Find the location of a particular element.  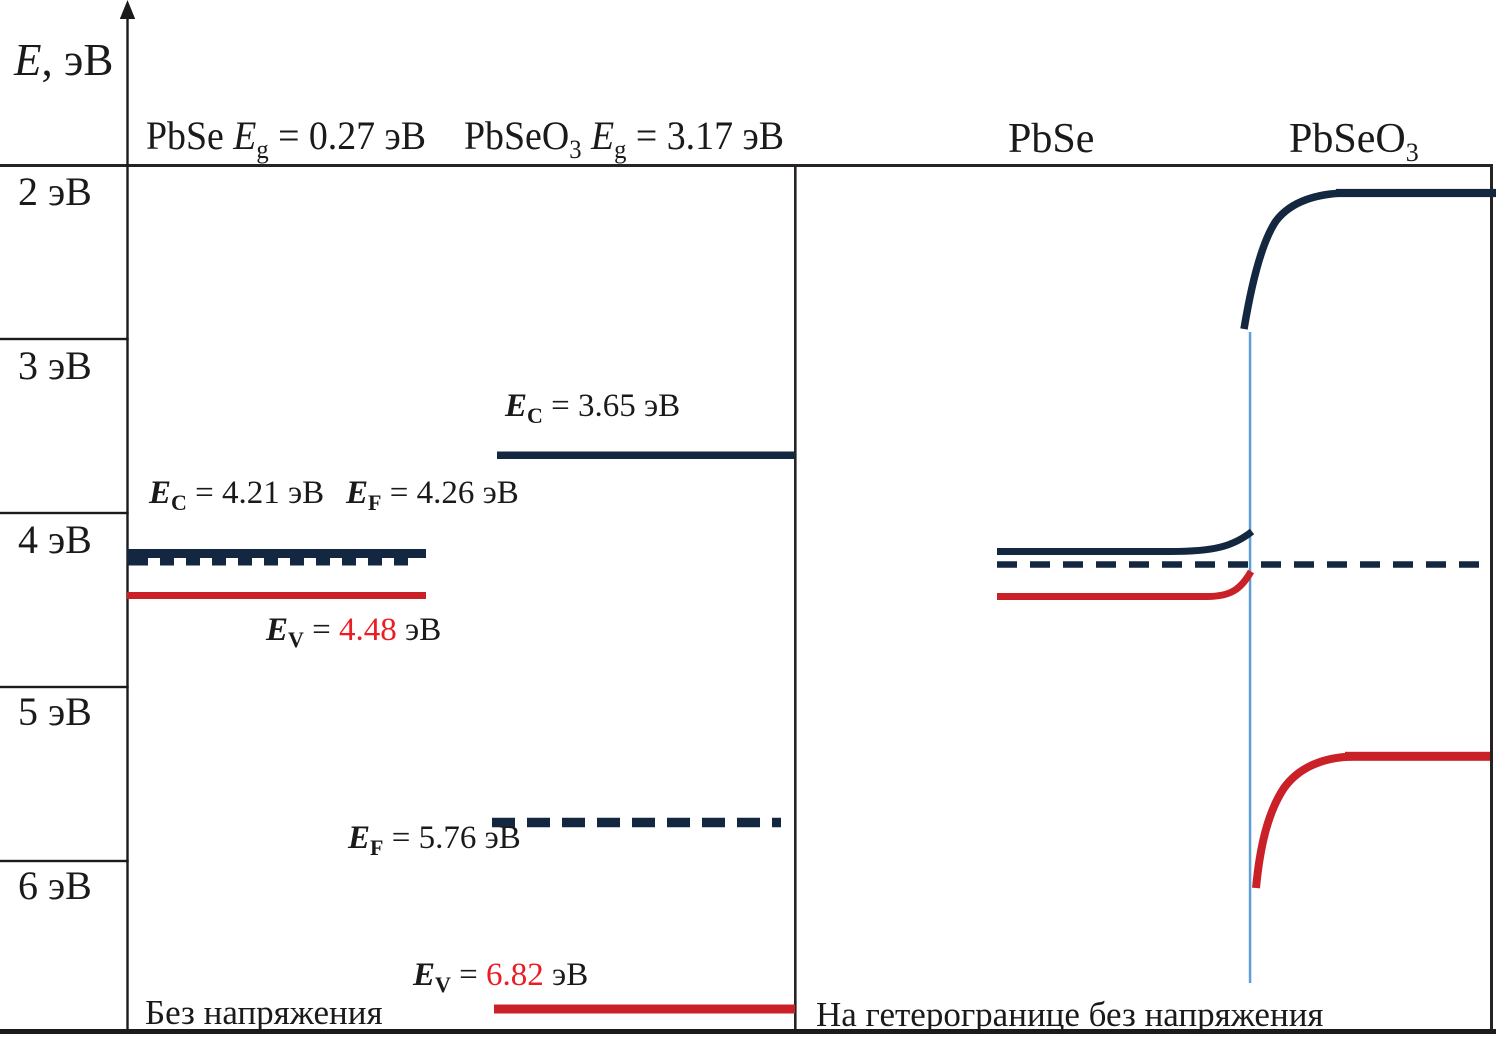

svg-text: EF = 5.76 эВ is located at coordinates (434, 840).